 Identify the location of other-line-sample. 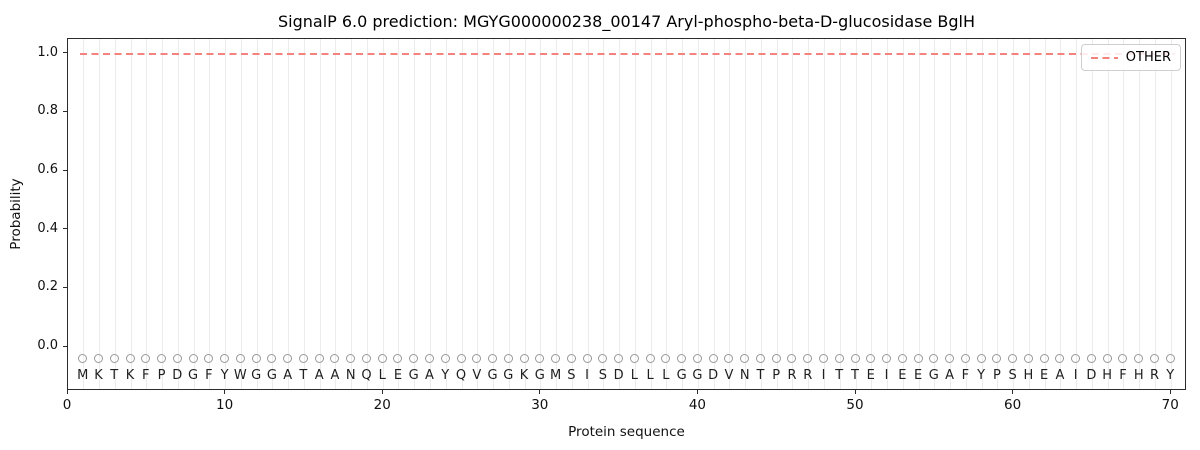
(1104, 57).